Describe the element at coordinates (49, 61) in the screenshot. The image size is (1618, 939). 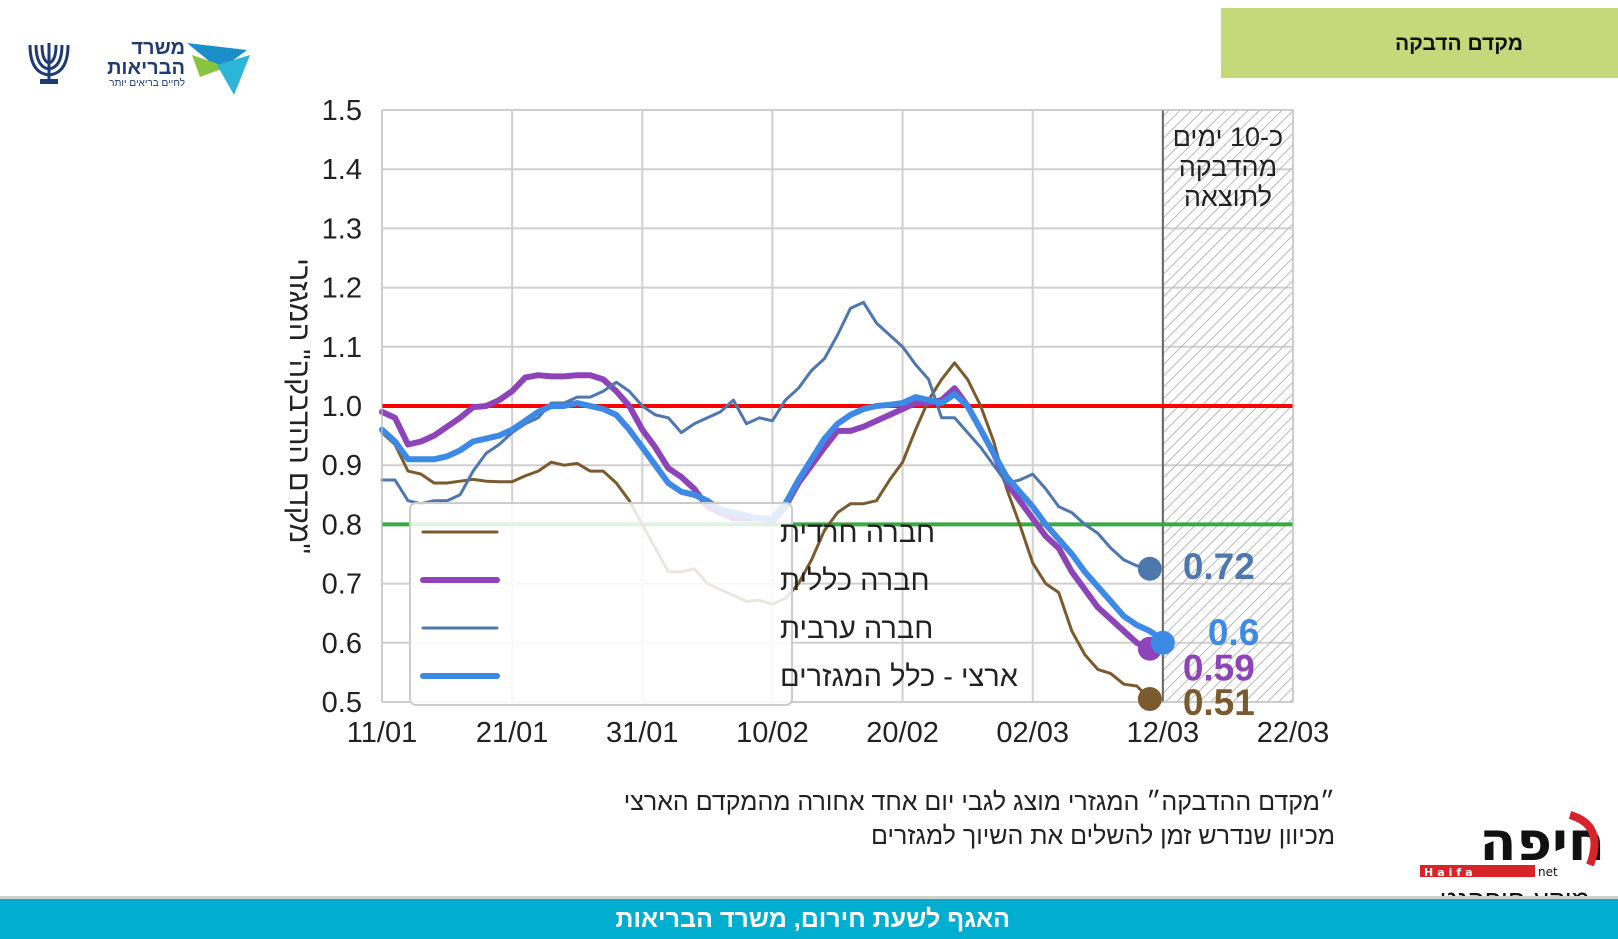
I see `menorah-emblem-icon` at that location.